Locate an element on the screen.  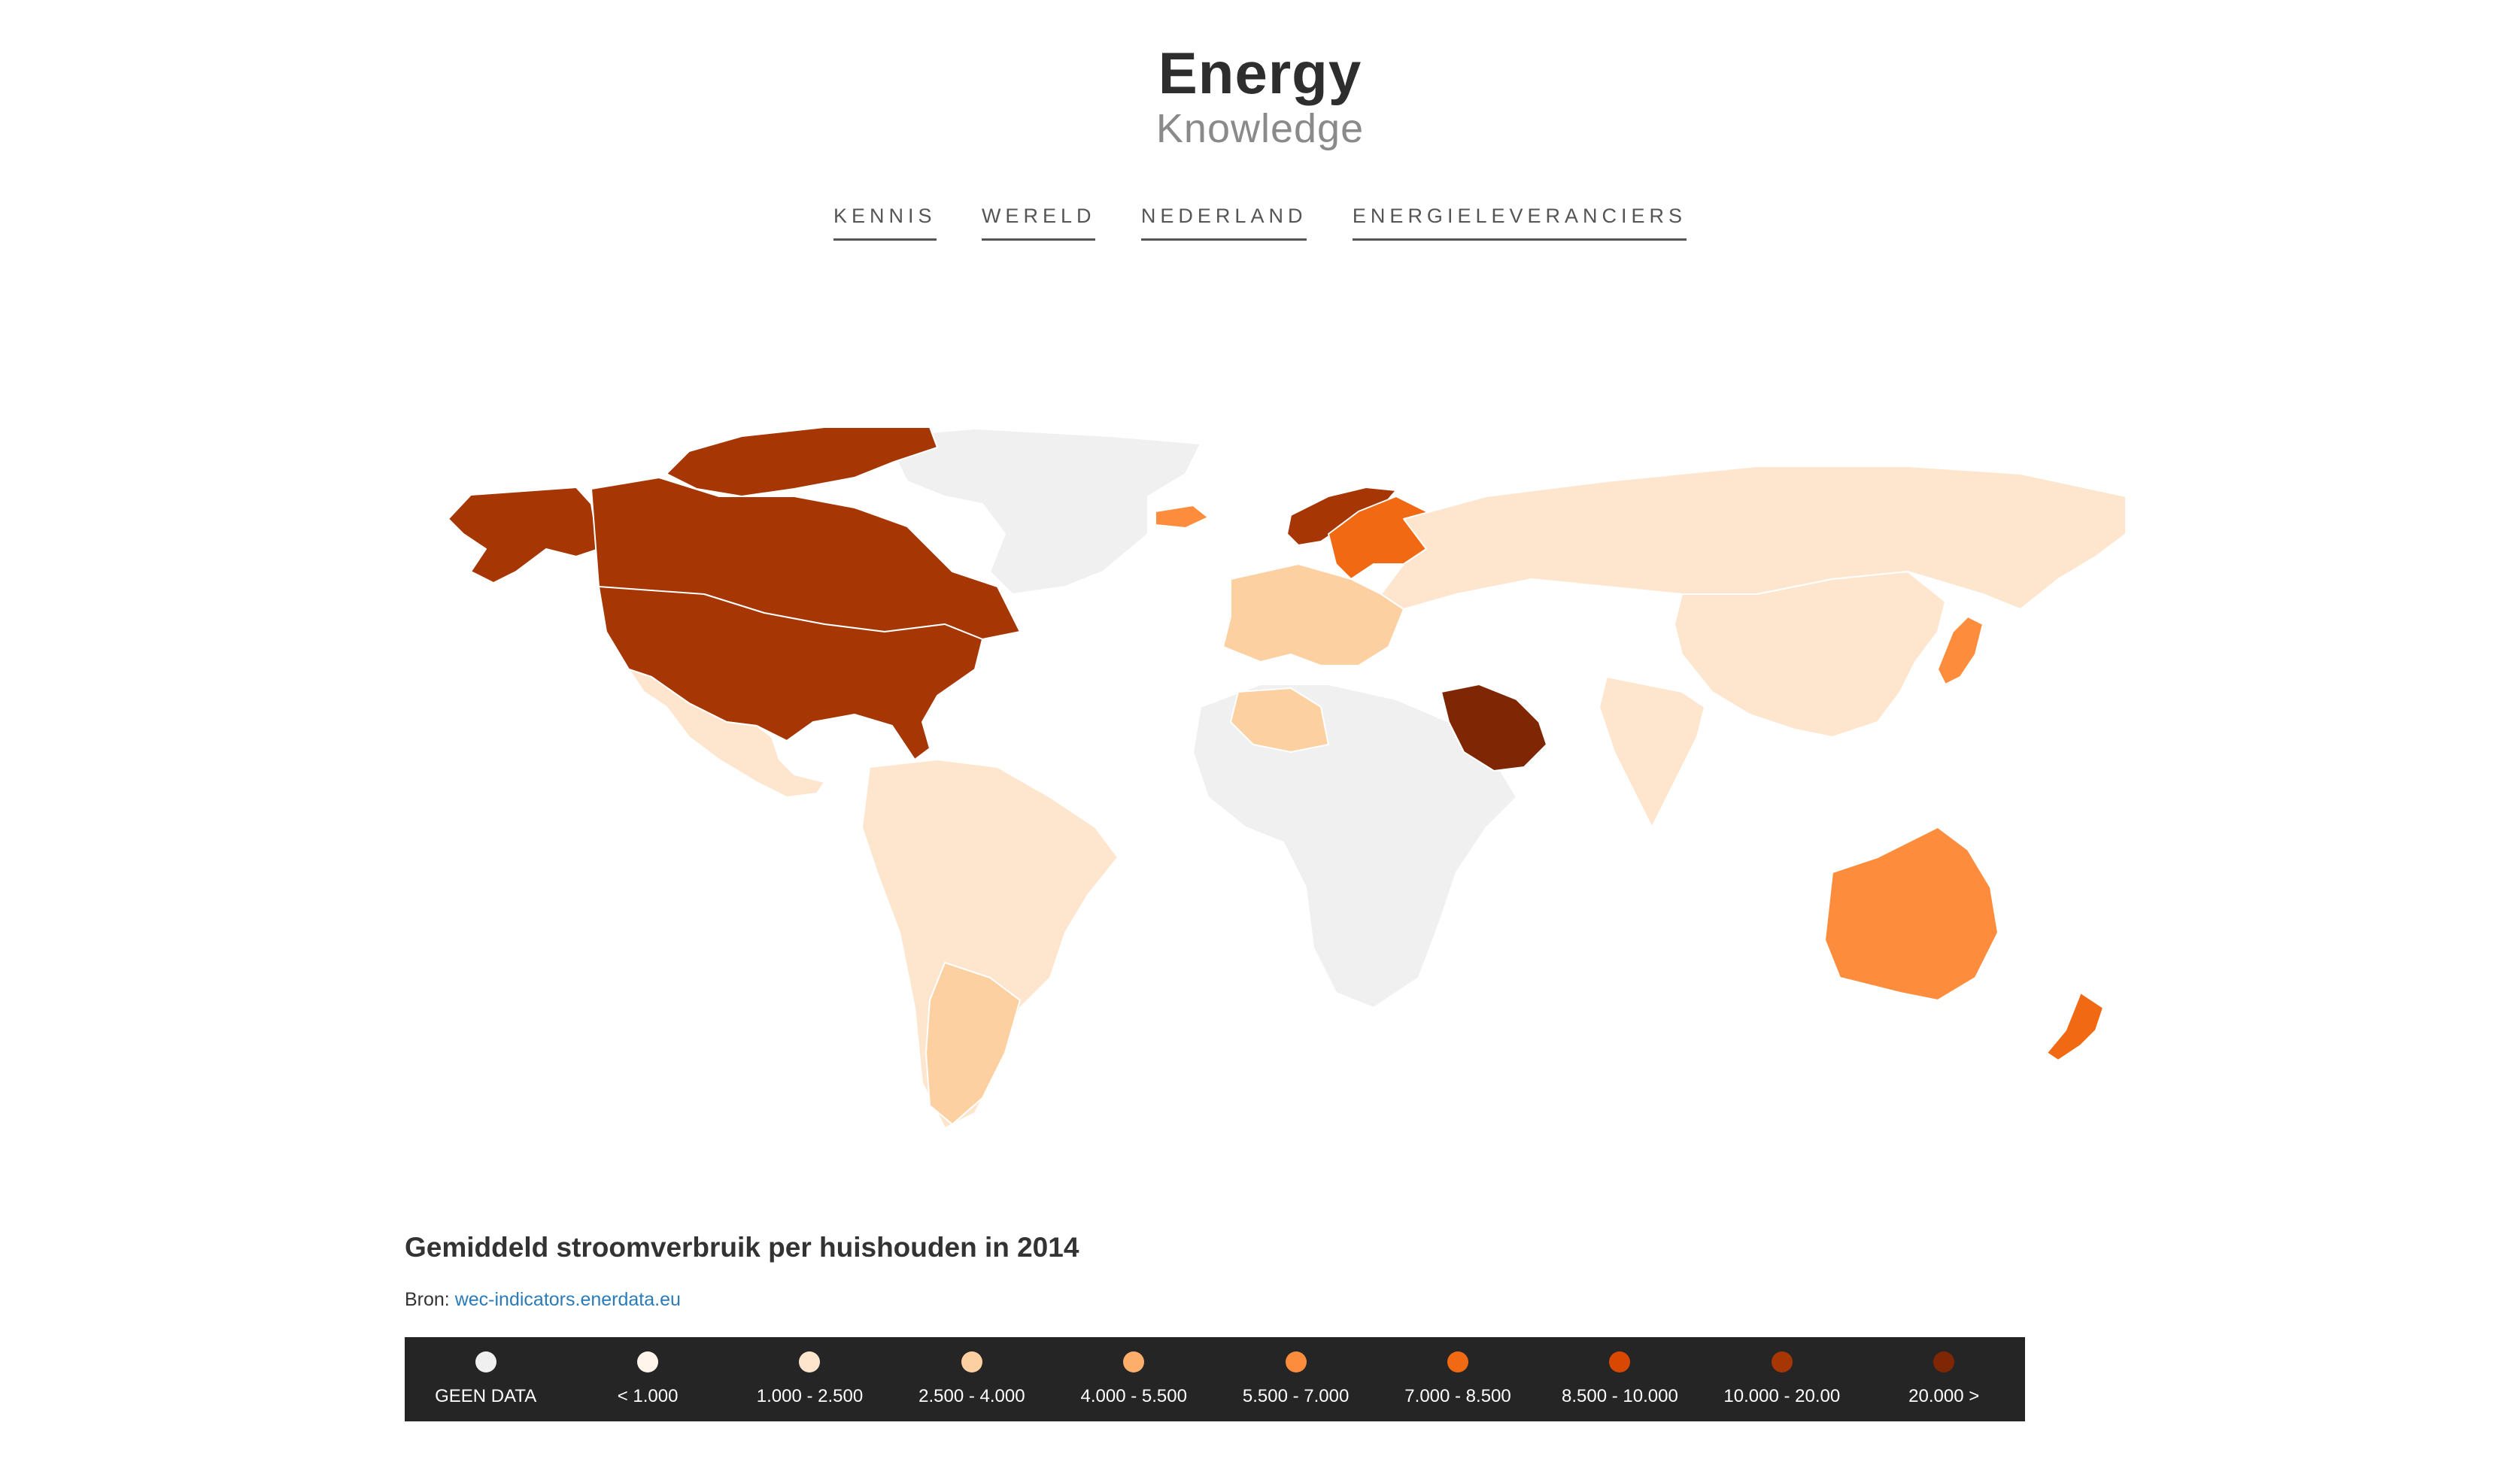
nav-nederland: NEDERLAND is located at coordinates (1223, 223).